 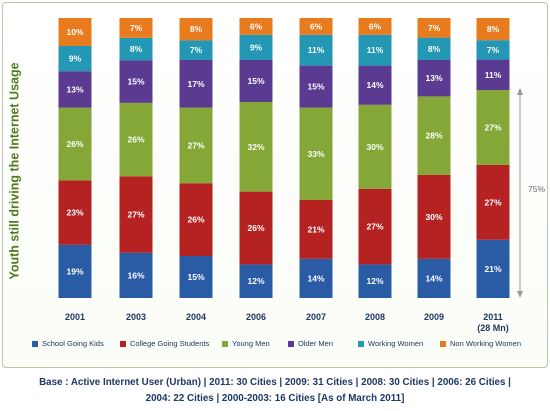 I want to click on data-label-2008-s5: 6%, so click(x=375, y=26).